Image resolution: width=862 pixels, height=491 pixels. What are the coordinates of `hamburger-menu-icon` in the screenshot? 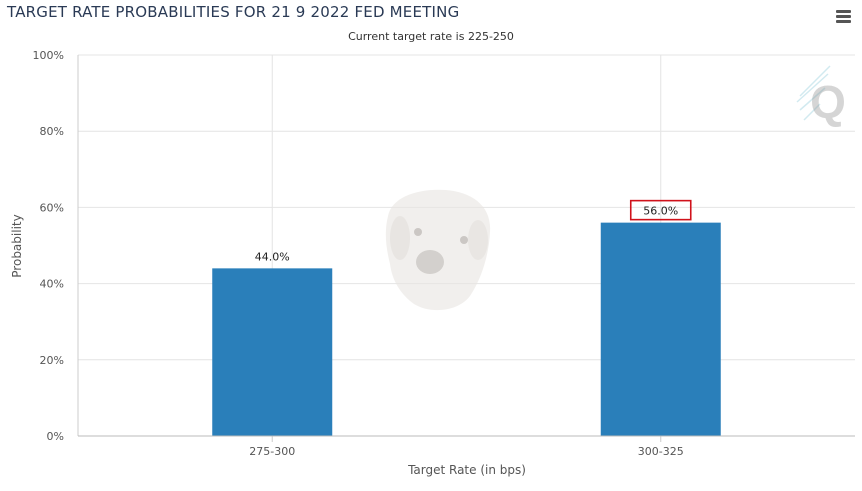 It's located at (843, 17).